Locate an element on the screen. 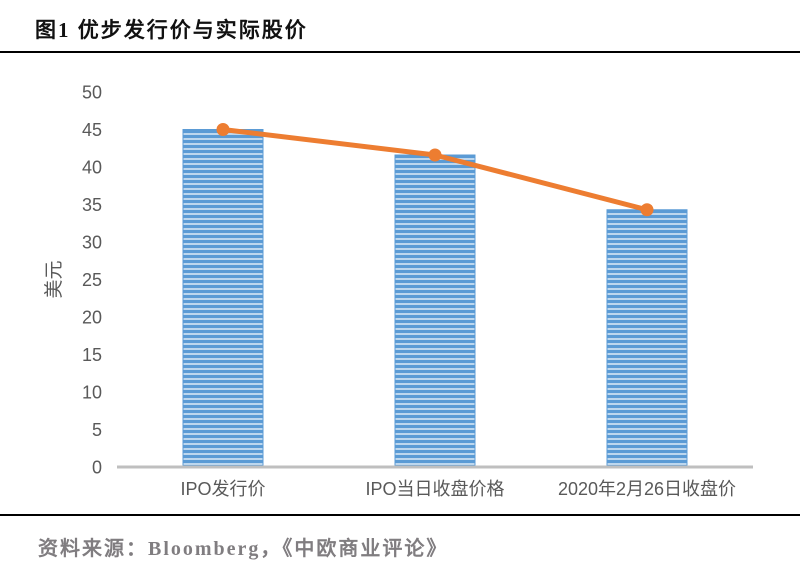  y-tick-label-5: 5 is located at coordinates (97, 430).